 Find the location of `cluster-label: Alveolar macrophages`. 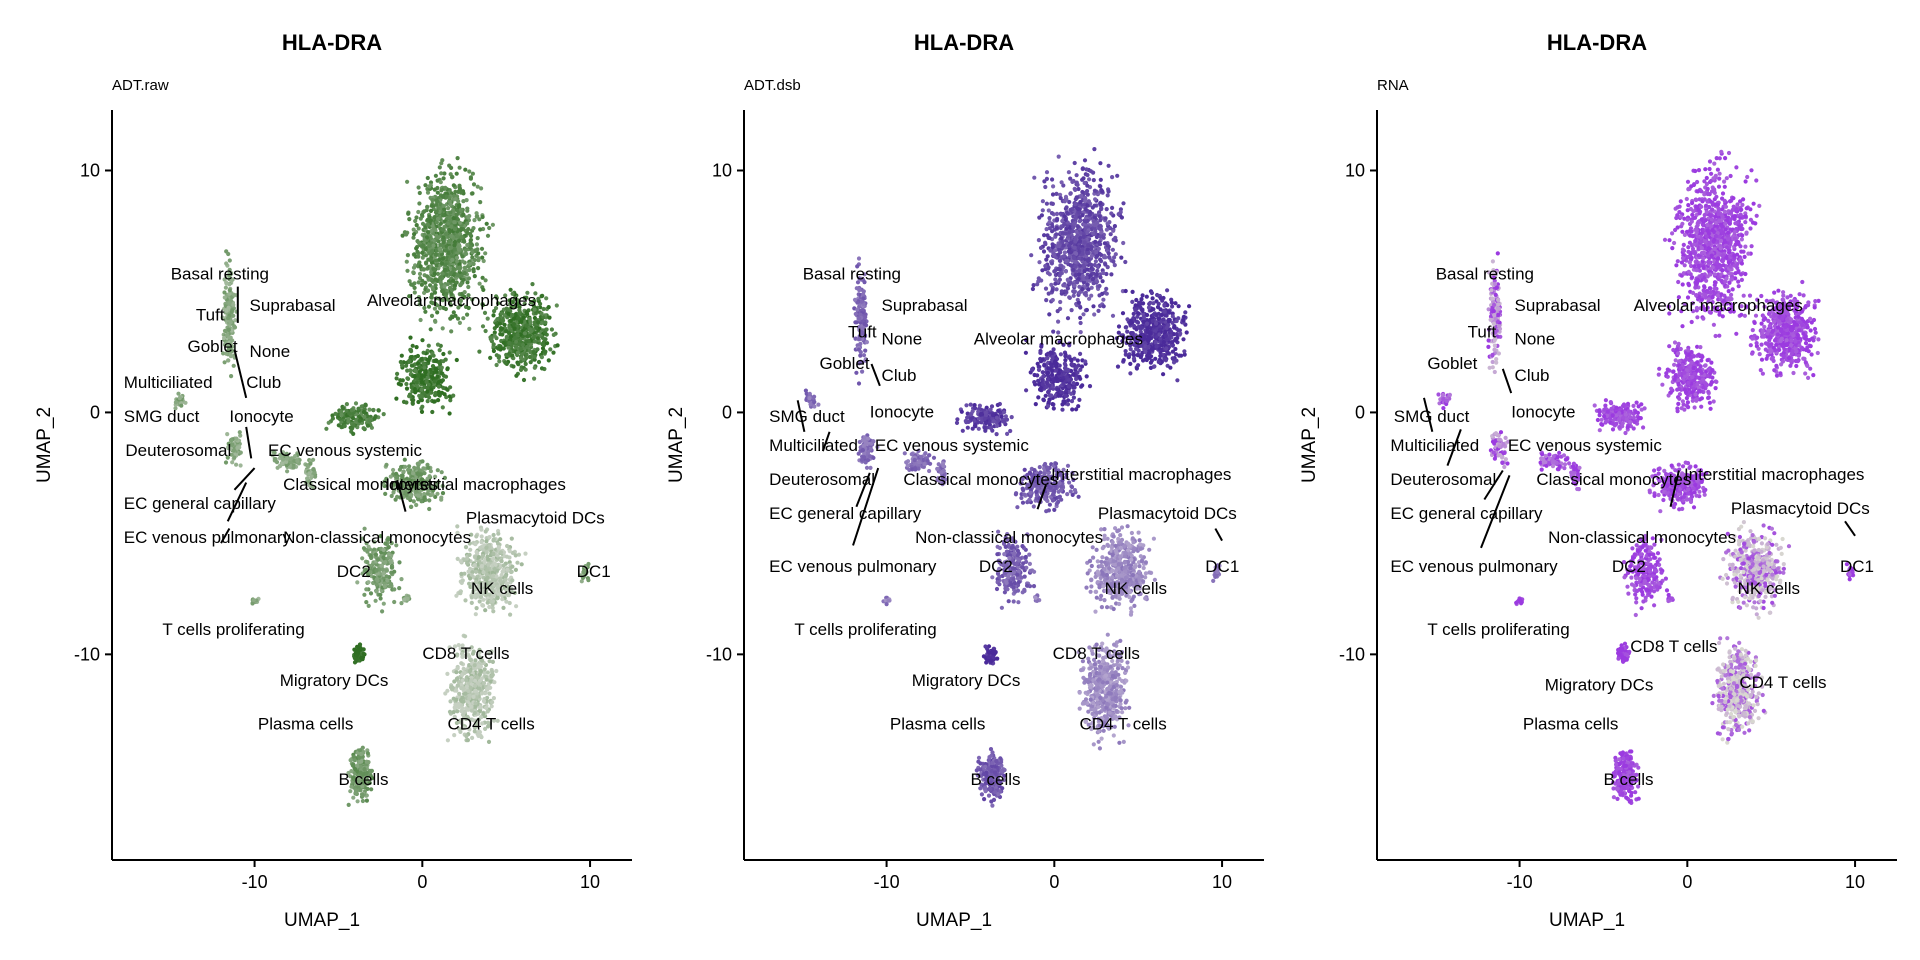

cluster-label: Alveolar macrophages is located at coordinates (451, 300).